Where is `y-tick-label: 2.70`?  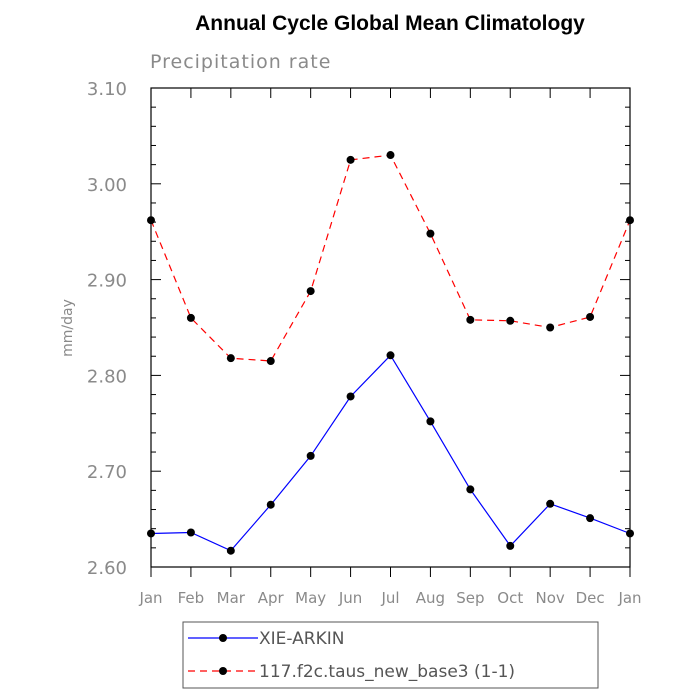 y-tick-label: 2.70 is located at coordinates (107, 472).